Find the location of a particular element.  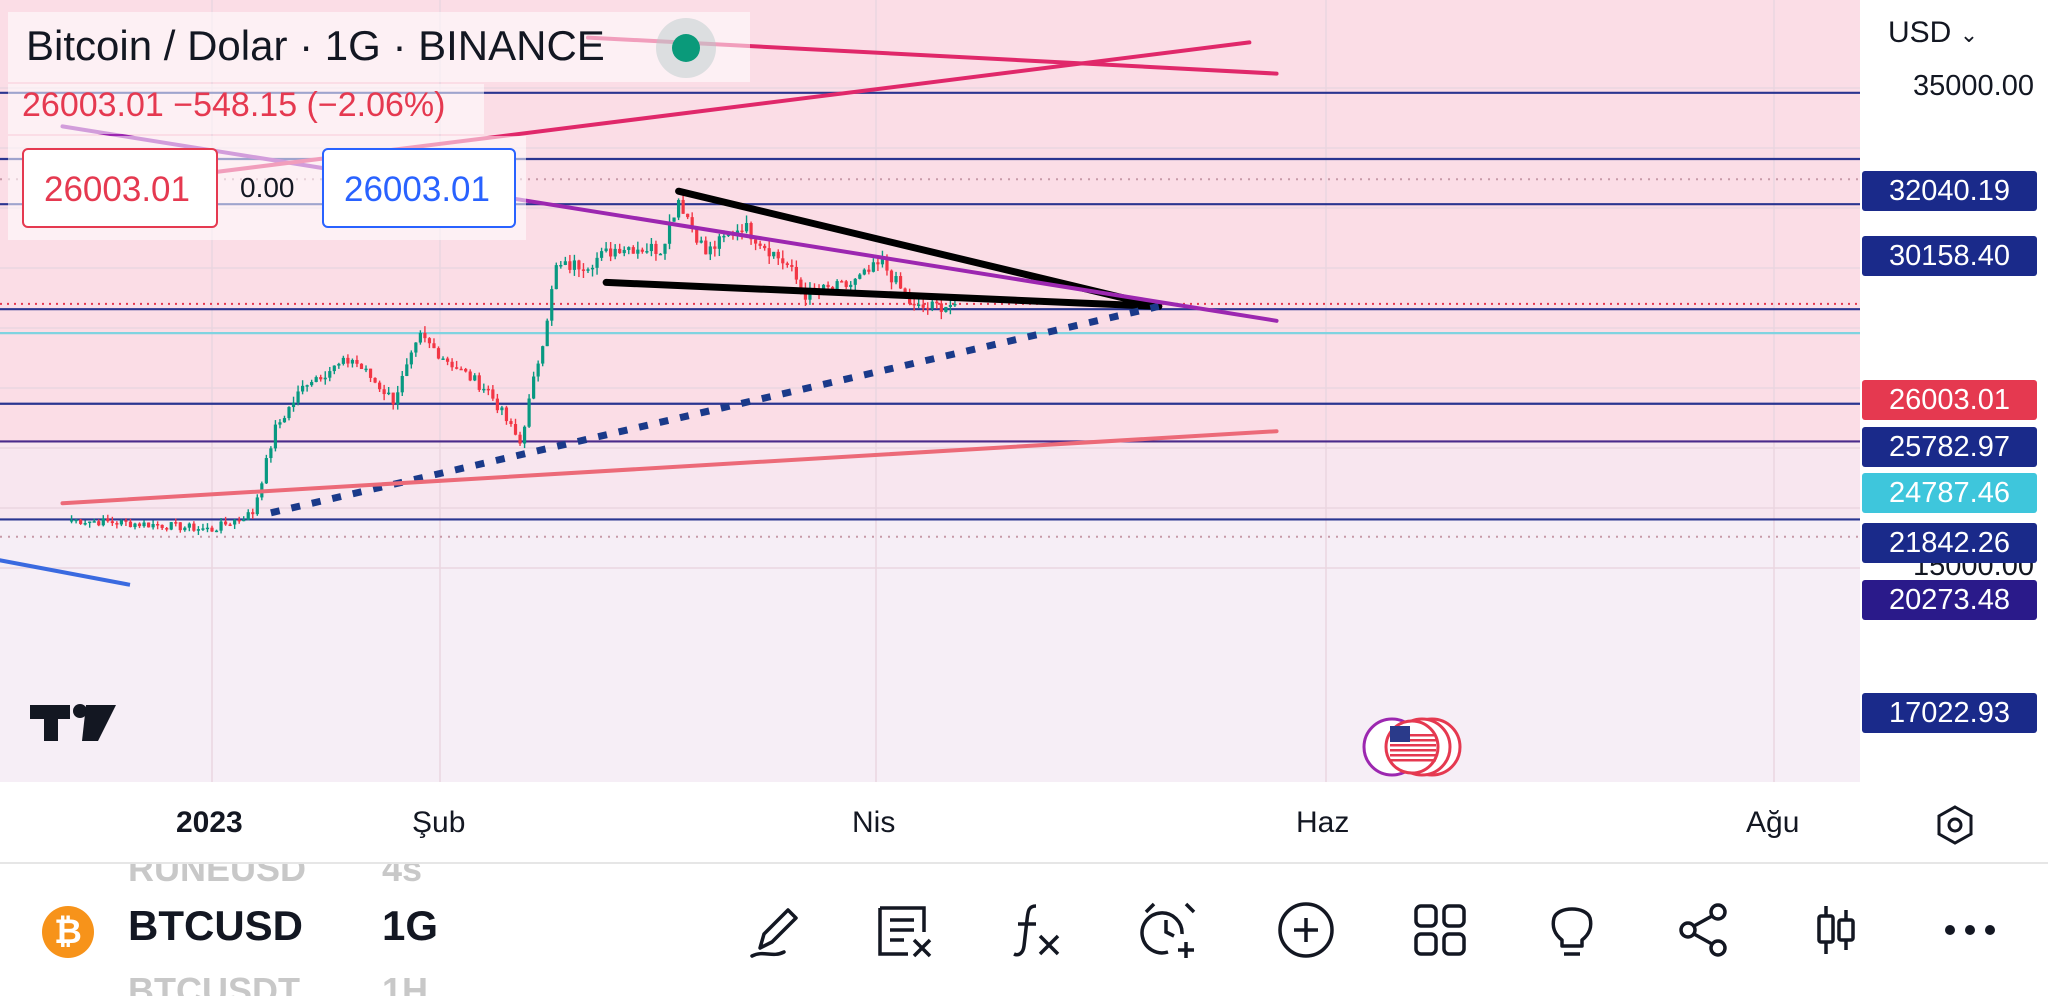

currency-selector: USD ⌄ is located at coordinates (1933, 33).